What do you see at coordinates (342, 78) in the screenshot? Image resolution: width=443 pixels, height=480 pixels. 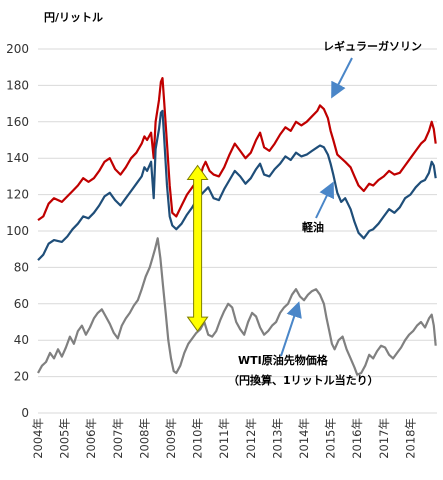 I see `gasoline-callout-arrow` at bounding box center [342, 78].